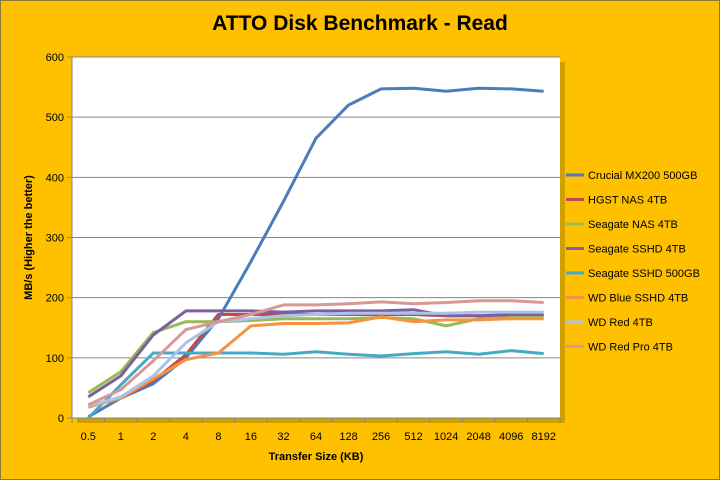  Describe the element at coordinates (620, 323) in the screenshot. I see `legend-label: WD Red 4TB` at that location.